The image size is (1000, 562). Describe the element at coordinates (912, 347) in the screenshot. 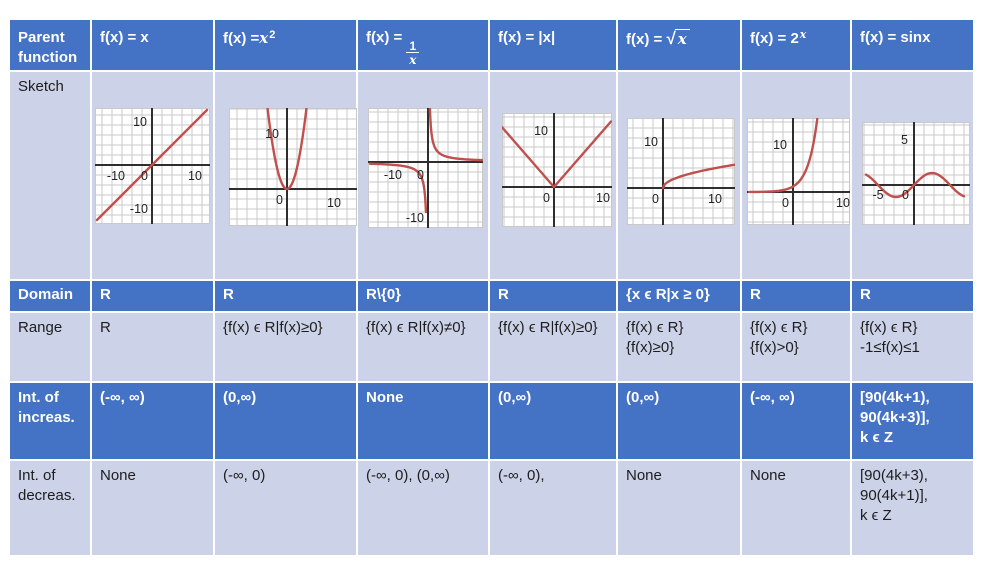

I see `range-cell-sin-x: {f(x) ϵ R} -1≤f(x)≤1` at that location.